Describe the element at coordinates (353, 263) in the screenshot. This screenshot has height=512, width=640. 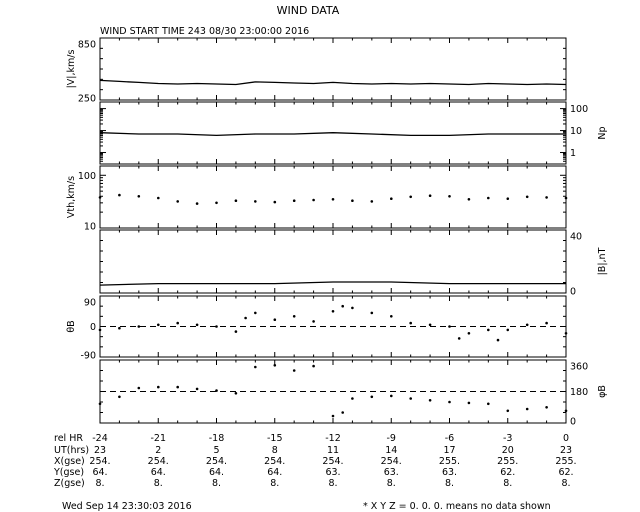
I see `panel-field_magnitude: 40 0 |B|,nT` at that location.